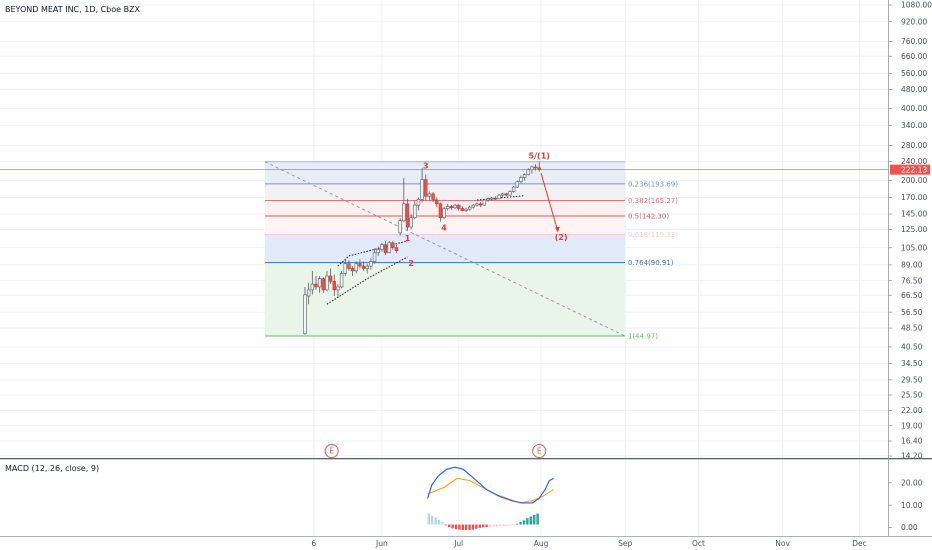  I want to click on price-tick-label: 34.50, so click(912, 363).